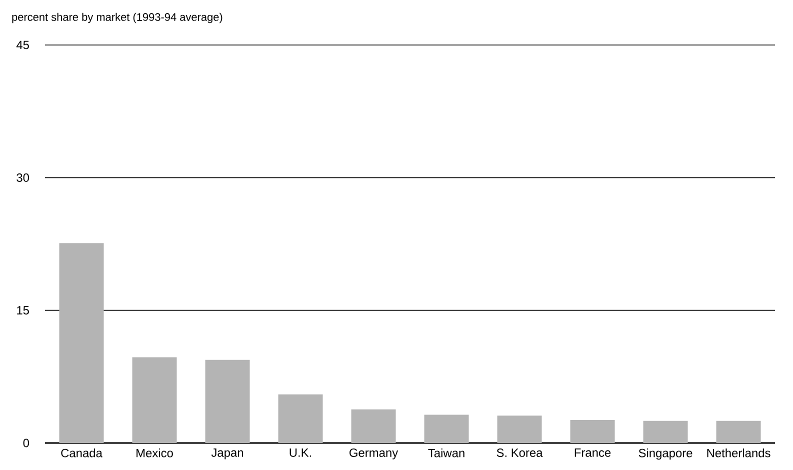  I want to click on x-tick-label: Singapore, so click(665, 454).